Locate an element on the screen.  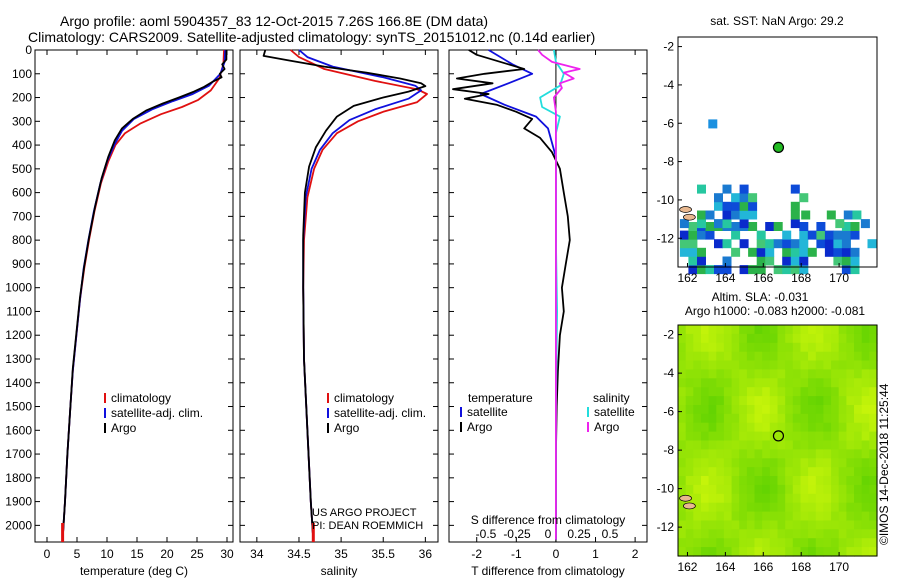
sst-map-xtick-label: 170 is located at coordinates (839, 278).